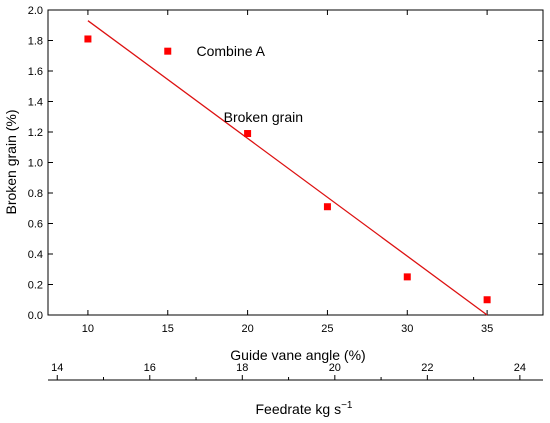  I want to click on secondary-x-axis-title-main: Feedrate kg s, so click(298, 409).